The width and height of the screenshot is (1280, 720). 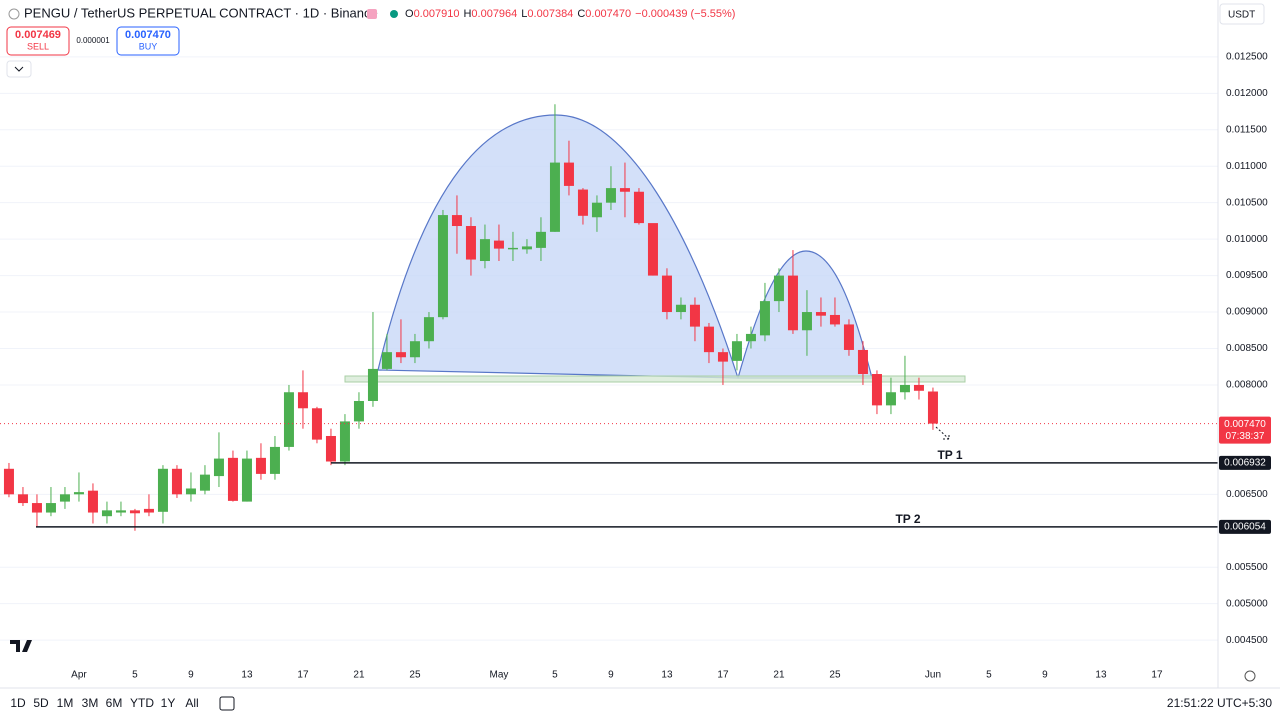 I want to click on neckline, so click(x=655, y=379).